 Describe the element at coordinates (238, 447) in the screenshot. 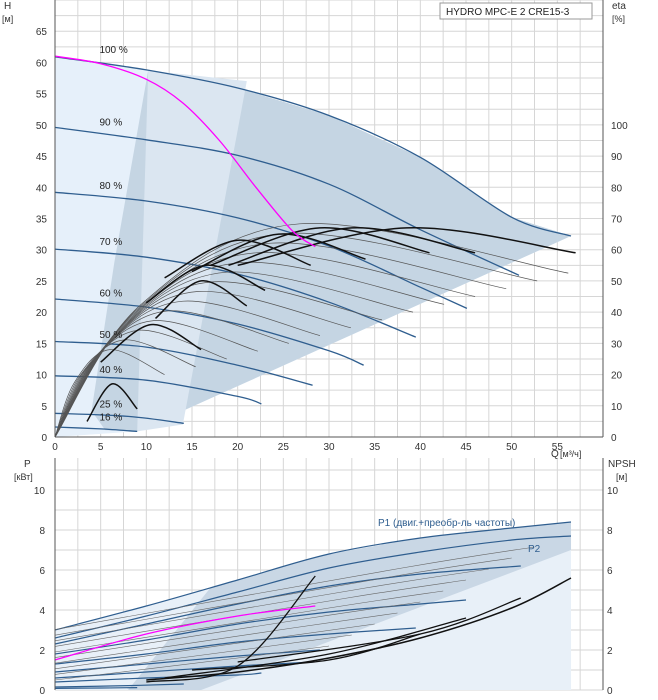

I see `top-x-tick-label: 20` at that location.